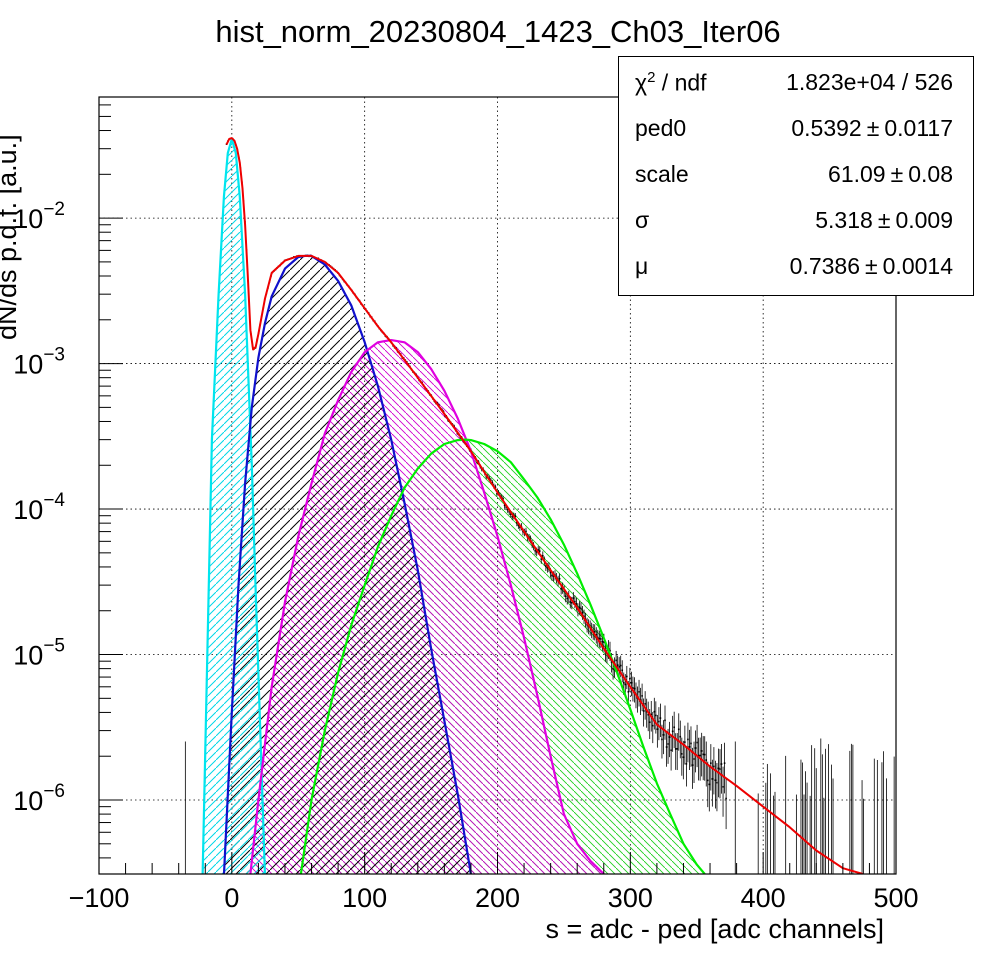  Describe the element at coordinates (796, 266) in the screenshot. I see `stats-row: μ 0.7386 ±0.0014` at that location.